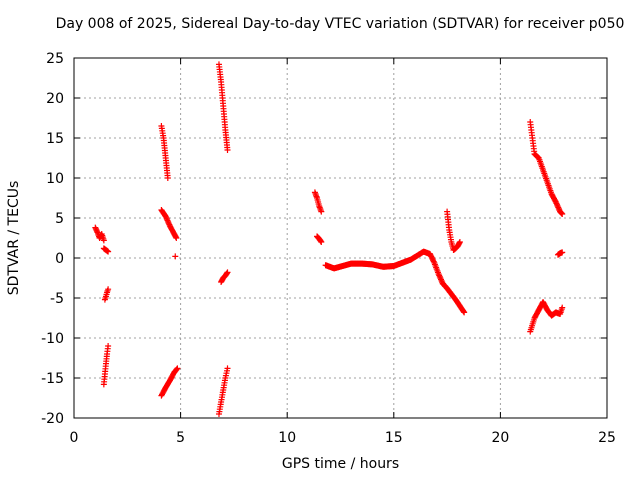 The height and width of the screenshot is (480, 640). I want to click on y-tick-label: 10, so click(55, 179).